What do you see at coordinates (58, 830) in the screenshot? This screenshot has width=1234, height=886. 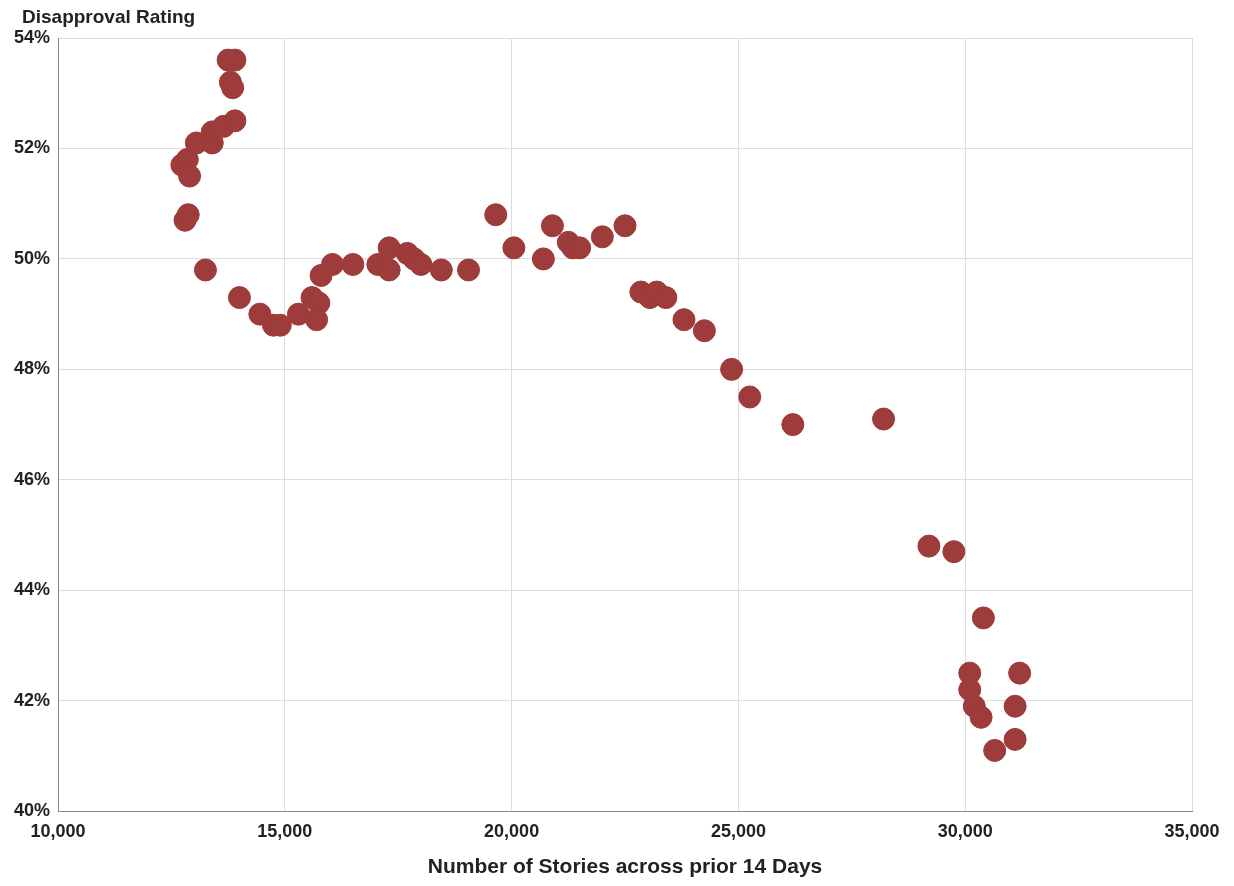 I see `x-tick-label: 10,000` at bounding box center [58, 830].